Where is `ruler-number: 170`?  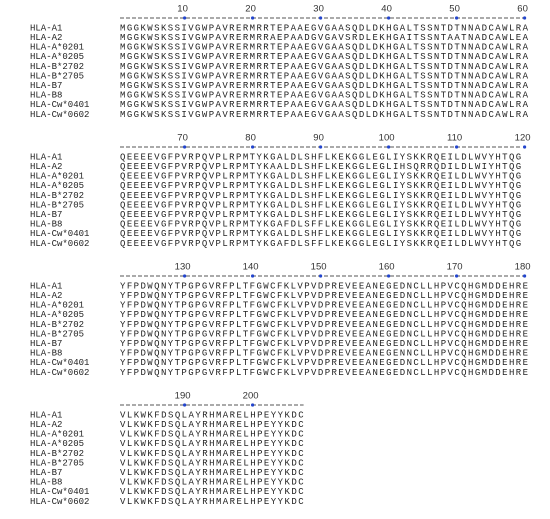 ruler-number: 170 is located at coordinates (455, 267).